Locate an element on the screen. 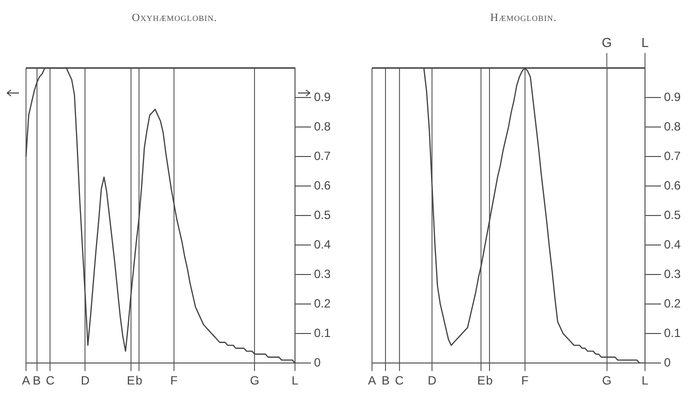 The height and width of the screenshot is (401, 698). chart-title: Oxyhæmoglobin. is located at coordinates (174, 18).